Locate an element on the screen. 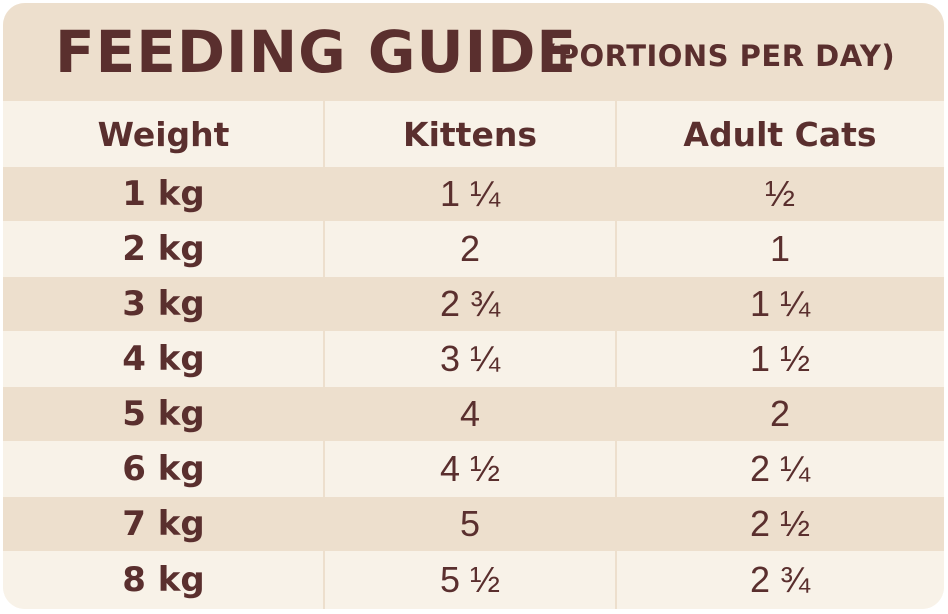 The width and height of the screenshot is (948, 614). kittens-cell: 3 ¼ is located at coordinates (470, 358).